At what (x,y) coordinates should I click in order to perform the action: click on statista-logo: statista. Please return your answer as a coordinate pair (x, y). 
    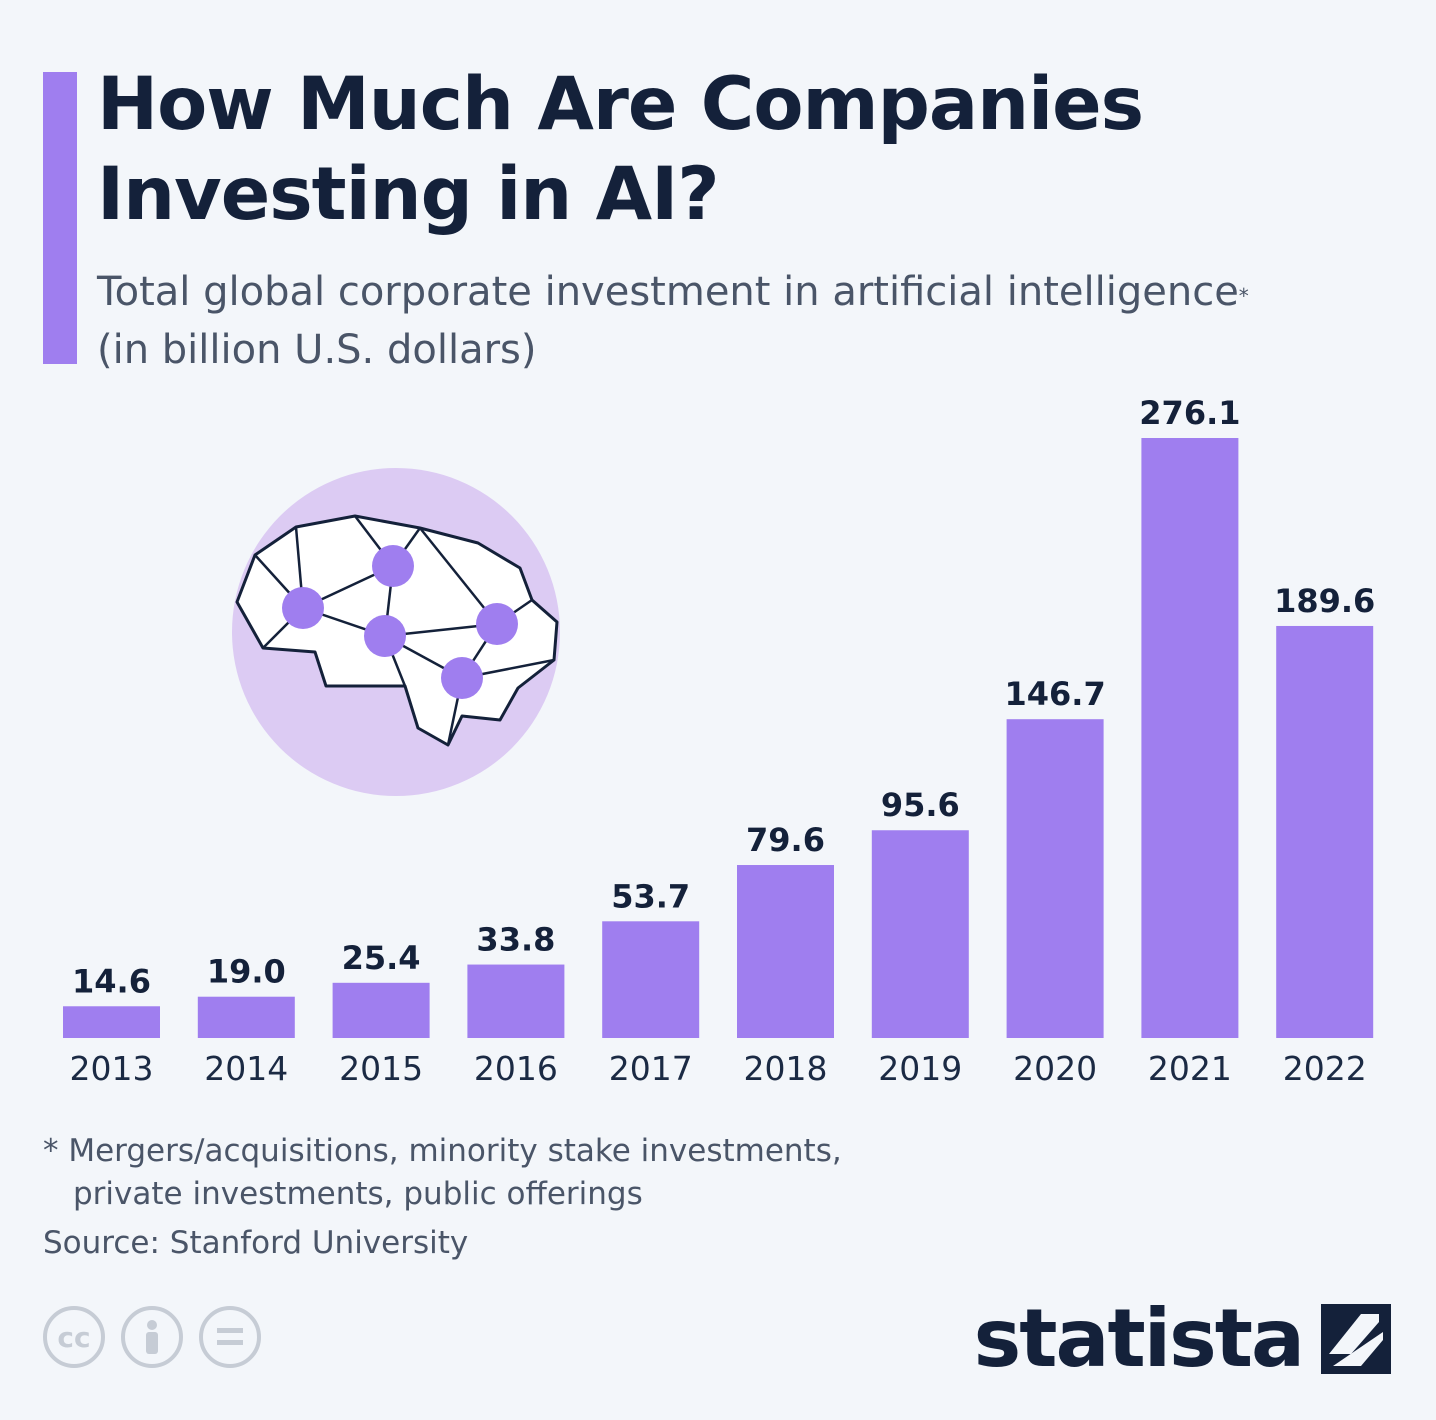
    Looking at the image, I should click on (1182, 1338).